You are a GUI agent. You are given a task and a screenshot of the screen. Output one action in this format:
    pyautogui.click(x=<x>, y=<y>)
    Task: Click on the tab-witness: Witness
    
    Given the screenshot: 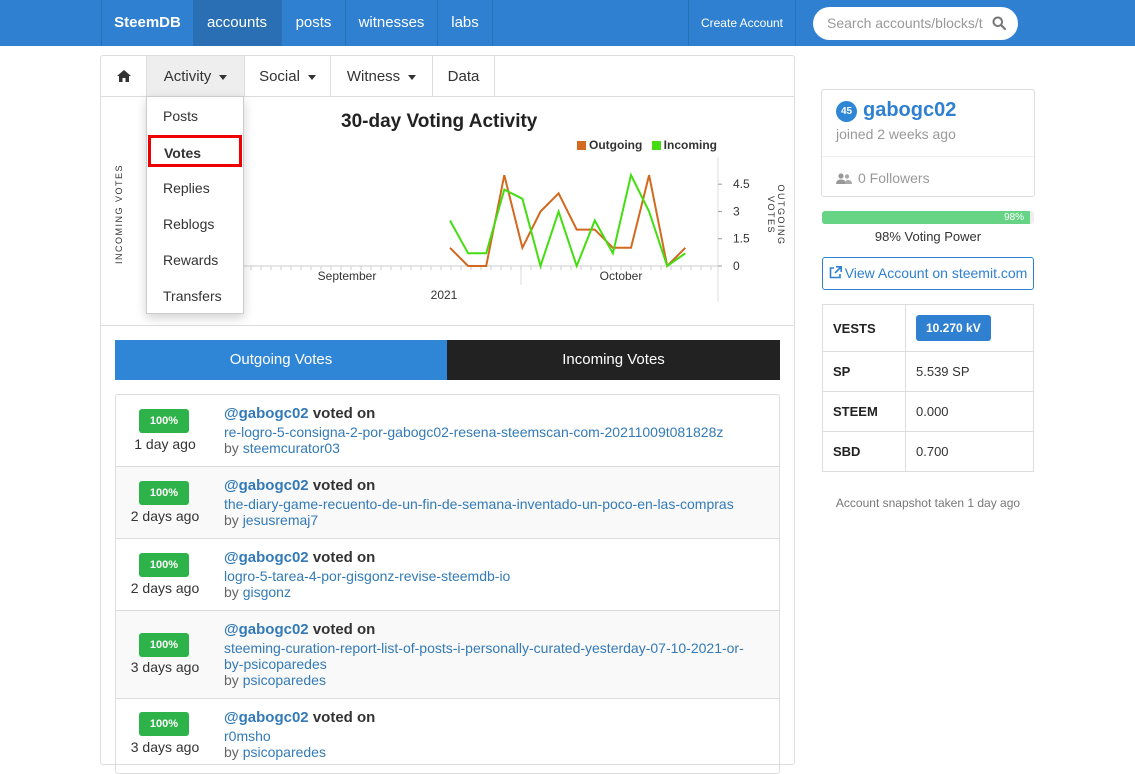 What is the action you would take?
    pyautogui.click(x=382, y=76)
    